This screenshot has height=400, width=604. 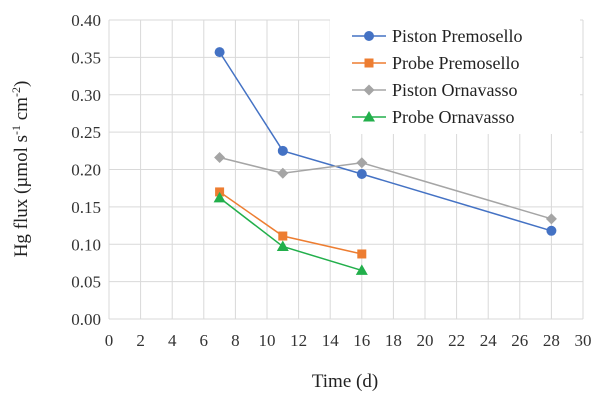 I want to click on x-tick-label: 12, so click(x=298, y=340).